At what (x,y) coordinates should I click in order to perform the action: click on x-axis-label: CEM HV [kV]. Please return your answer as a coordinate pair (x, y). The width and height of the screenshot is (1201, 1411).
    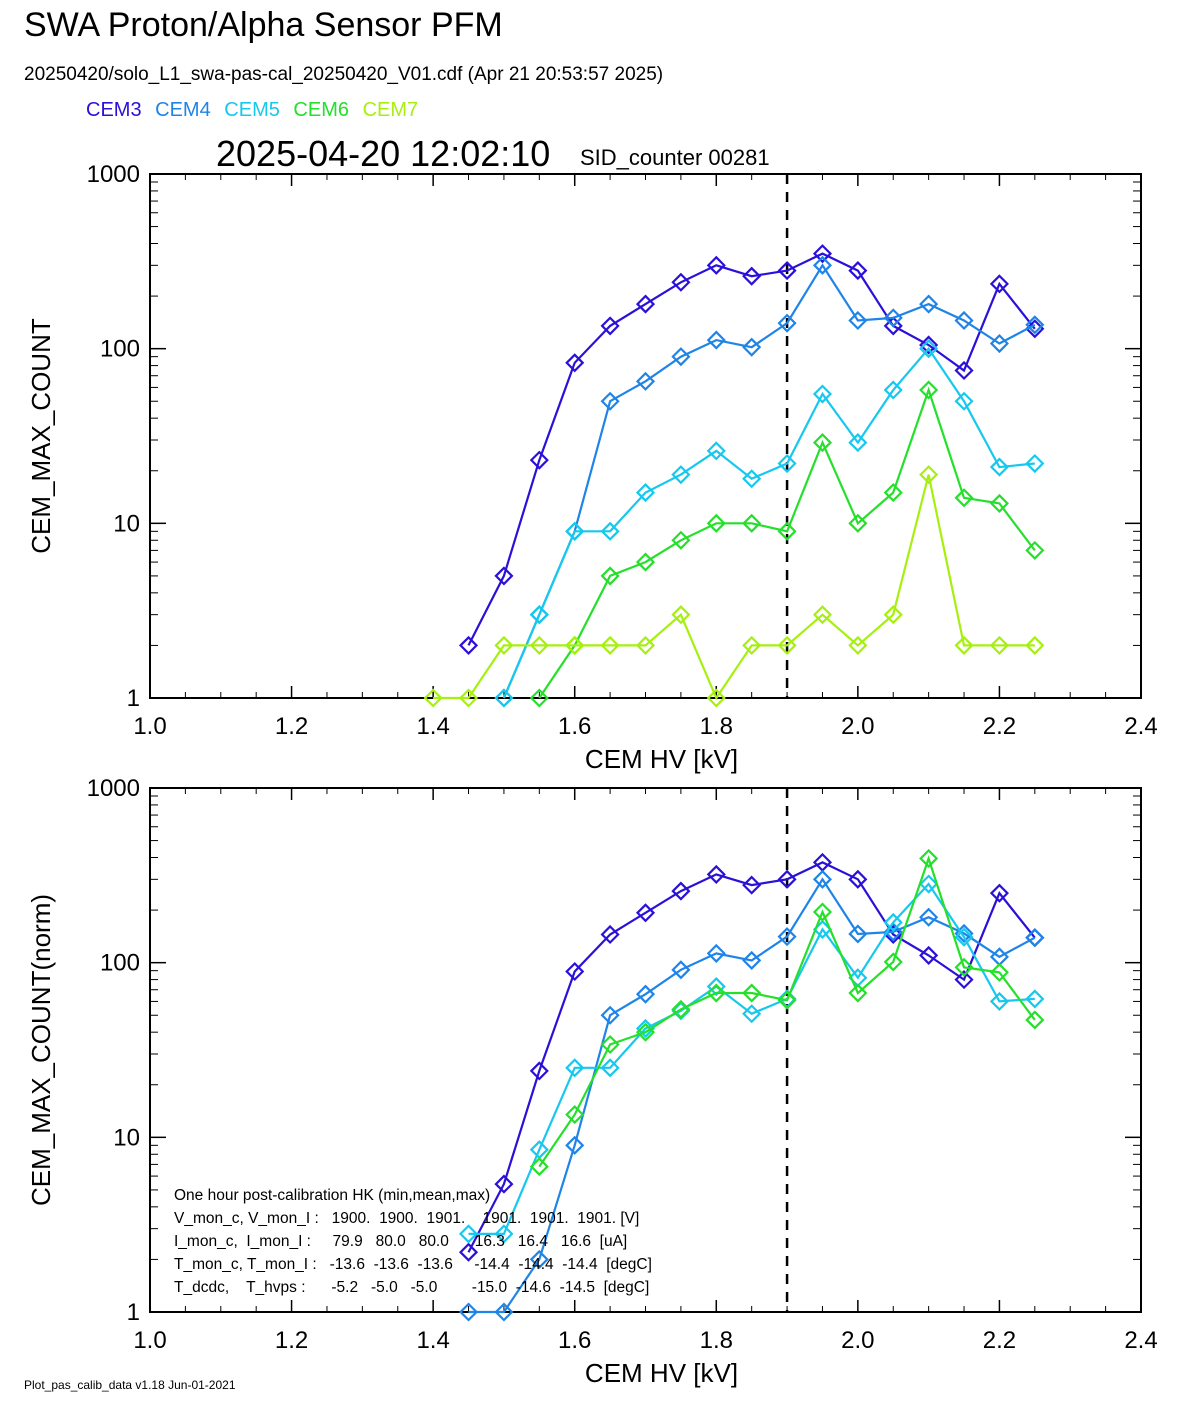
    Looking at the image, I should click on (661, 1373).